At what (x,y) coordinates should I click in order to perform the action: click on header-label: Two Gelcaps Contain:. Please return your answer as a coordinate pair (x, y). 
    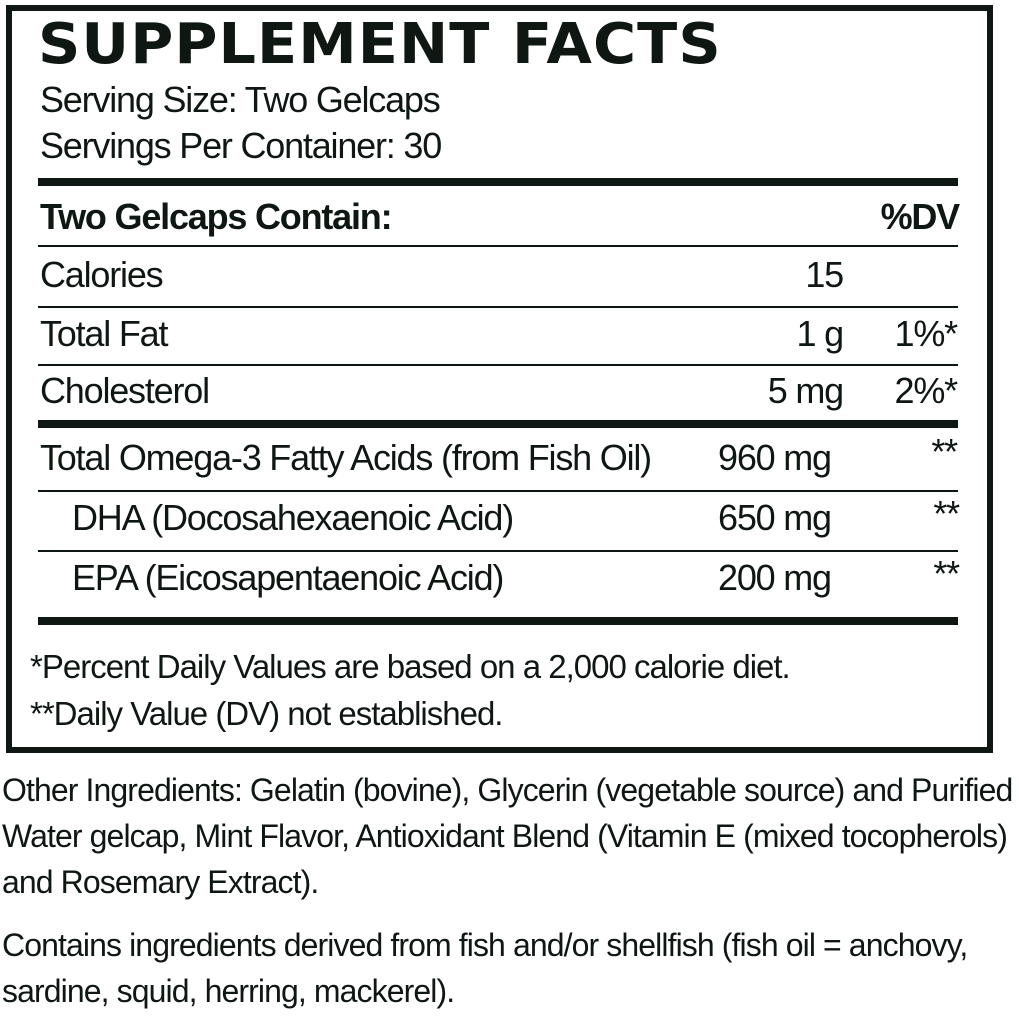
    Looking at the image, I should click on (216, 216).